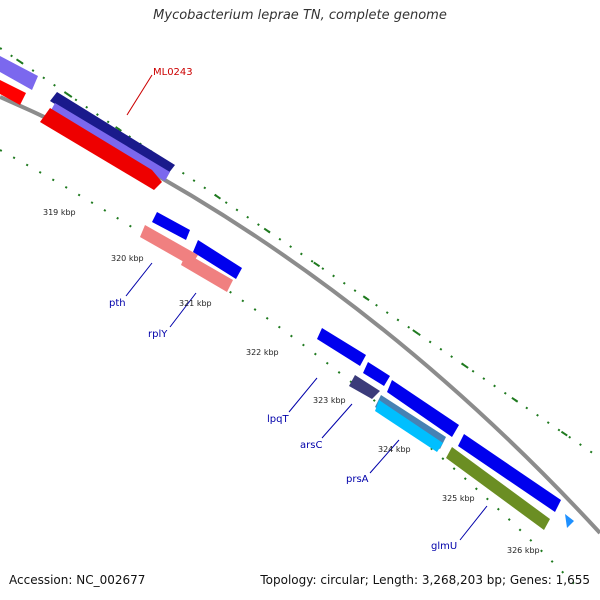 The width and height of the screenshot is (600, 600). Describe the element at coordinates (183, 310) in the screenshot. I see `rplY-leader-line` at that location.